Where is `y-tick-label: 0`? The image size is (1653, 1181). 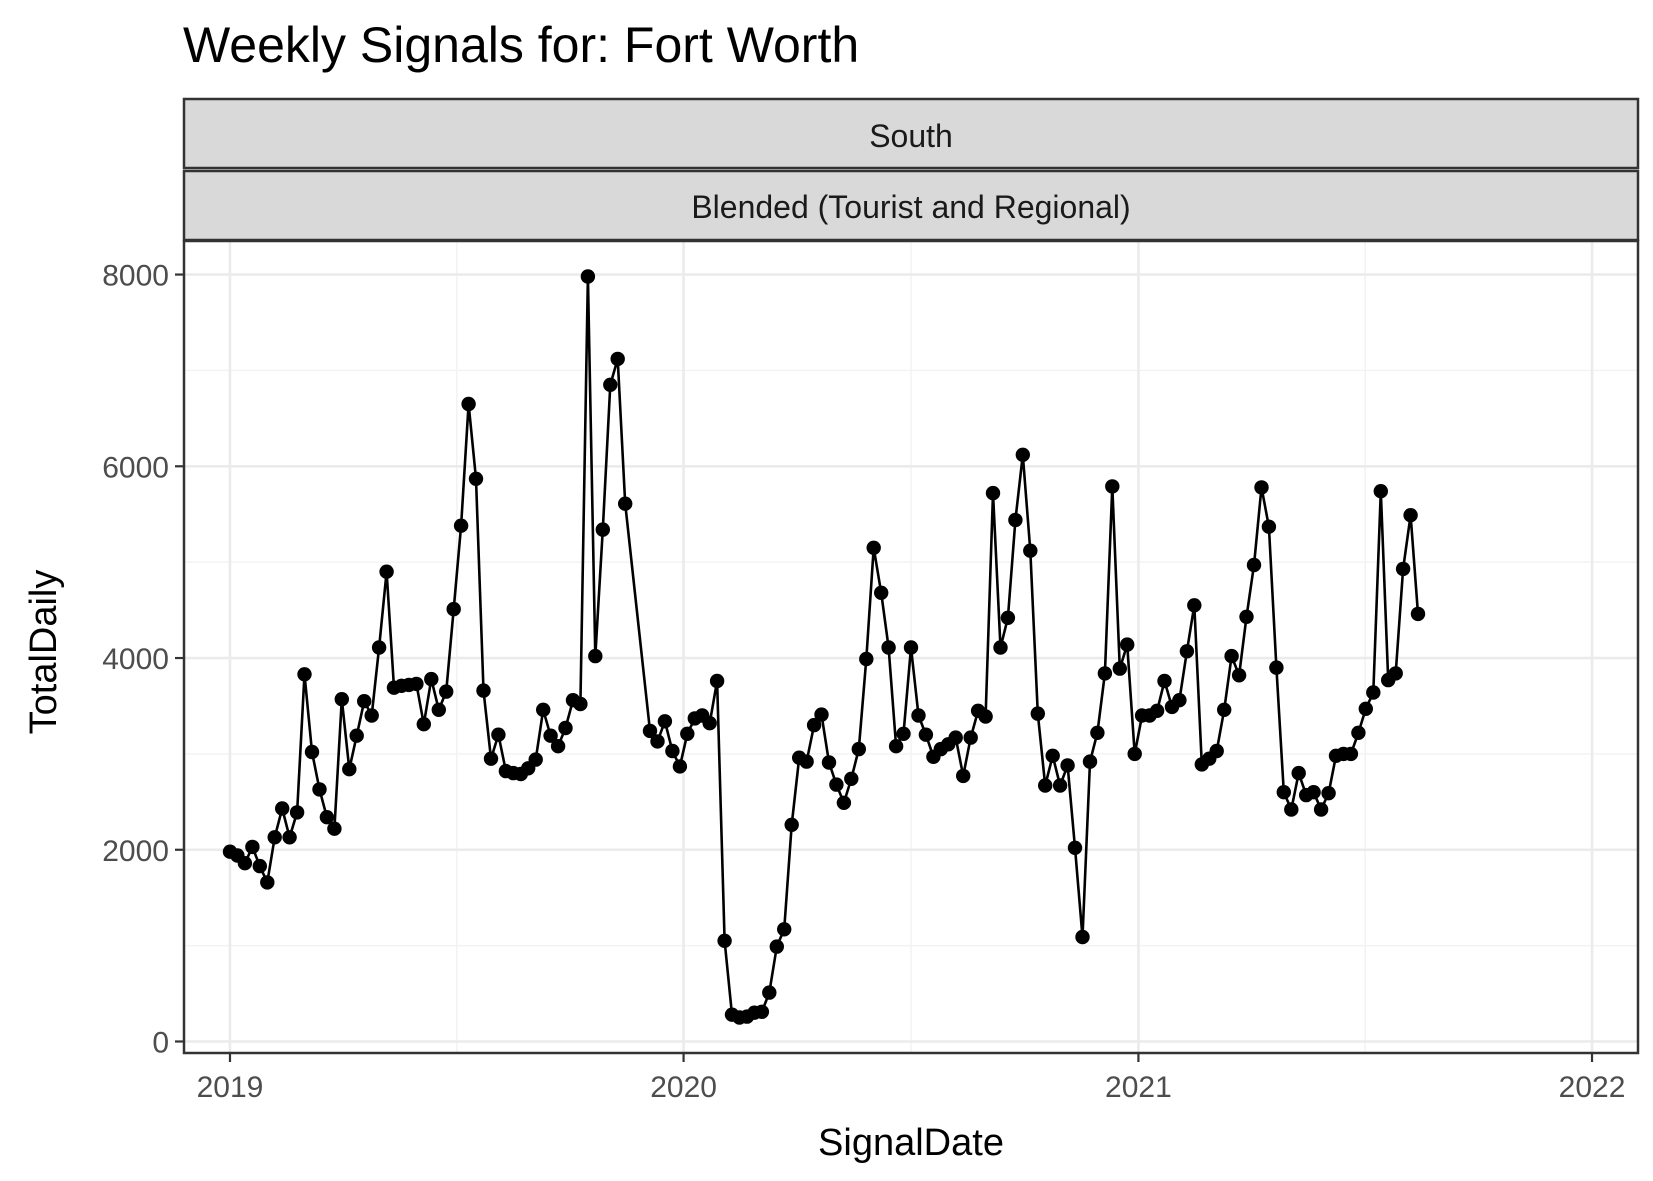 y-tick-label: 0 is located at coordinates (160, 1042).